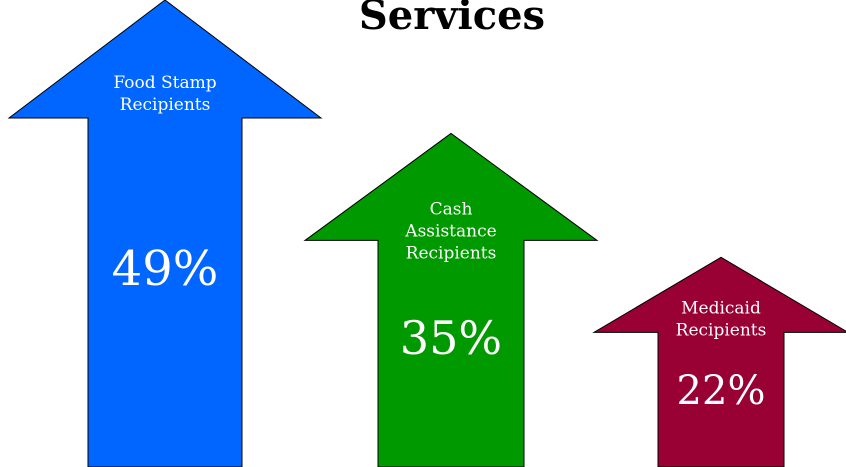 The height and width of the screenshot is (467, 846). I want to click on category-label-2-line-1: Cash, so click(451, 209).